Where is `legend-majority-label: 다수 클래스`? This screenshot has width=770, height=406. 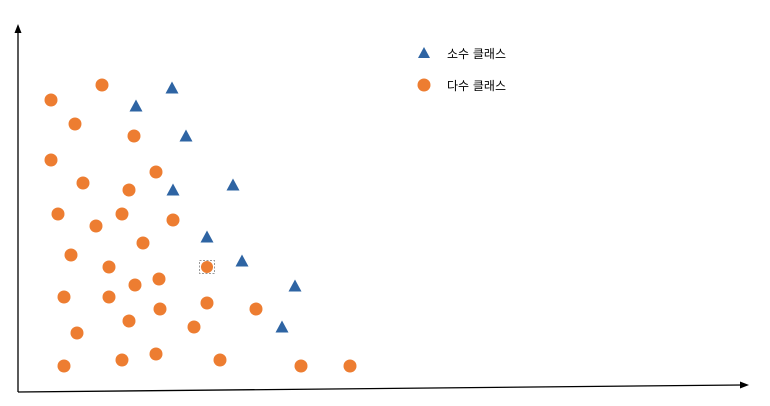 legend-majority-label: 다수 클래스 is located at coordinates (476, 86).